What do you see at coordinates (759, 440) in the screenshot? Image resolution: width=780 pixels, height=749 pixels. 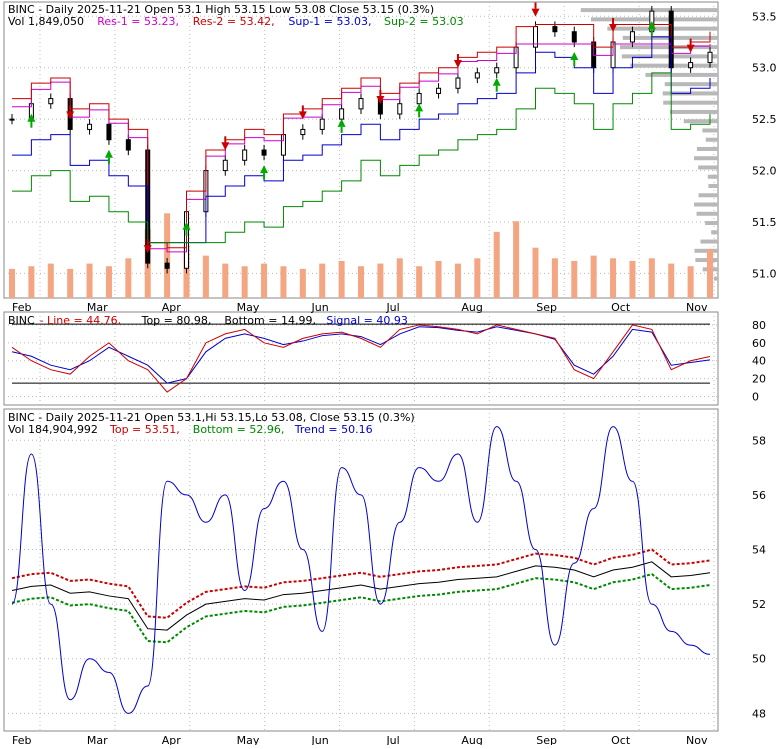 I see `y-tick-label: 58` at bounding box center [759, 440].